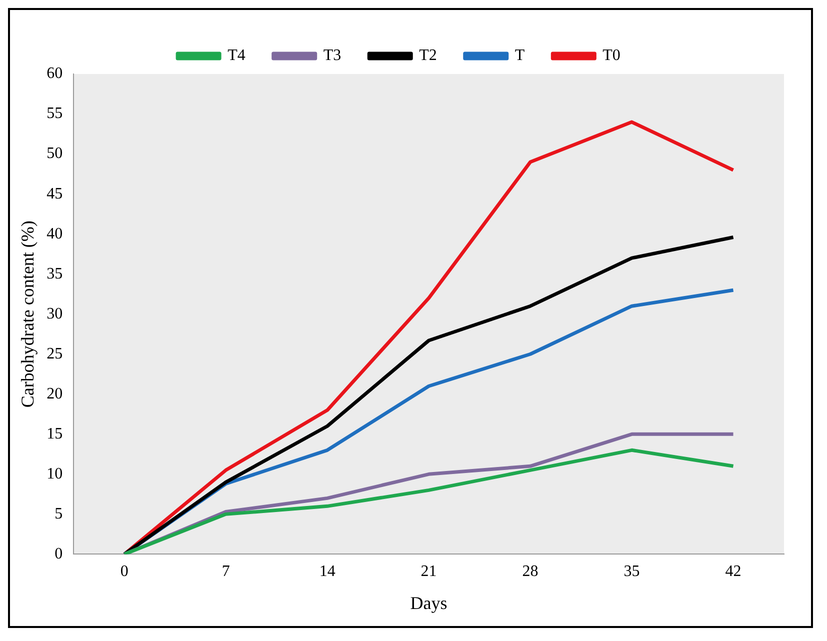 Image resolution: width=827 pixels, height=641 pixels. Describe the element at coordinates (530, 571) in the screenshot. I see `x-tick-label: 28` at that location.